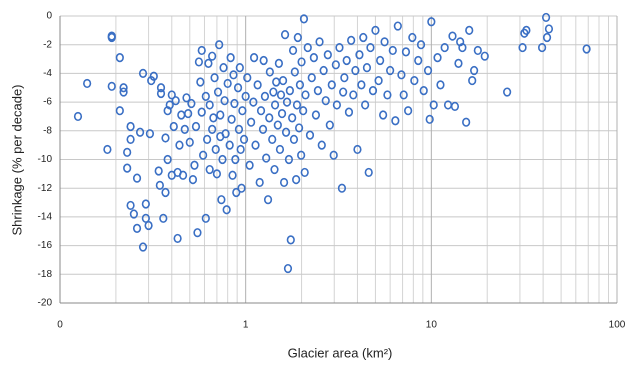 The image size is (627, 367). Describe the element at coordinates (47, 73) in the screenshot. I see `y-tick-label: -4` at that location.